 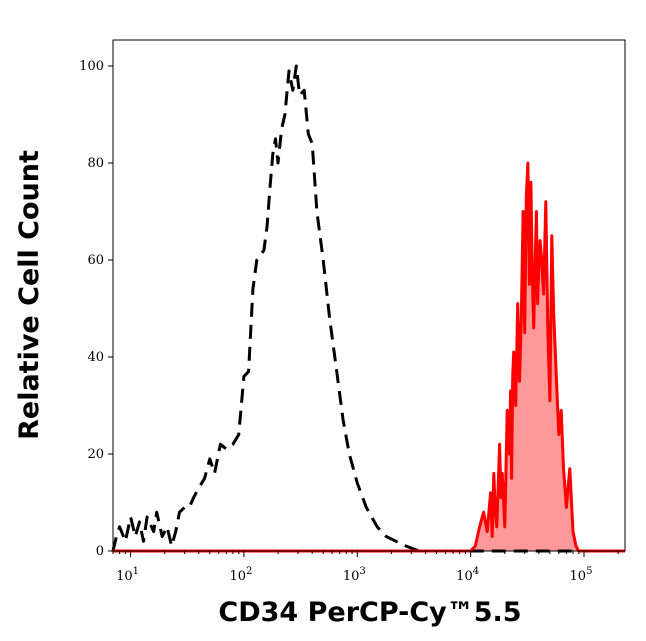 I want to click on y-tick-label: 80, so click(x=95, y=163).